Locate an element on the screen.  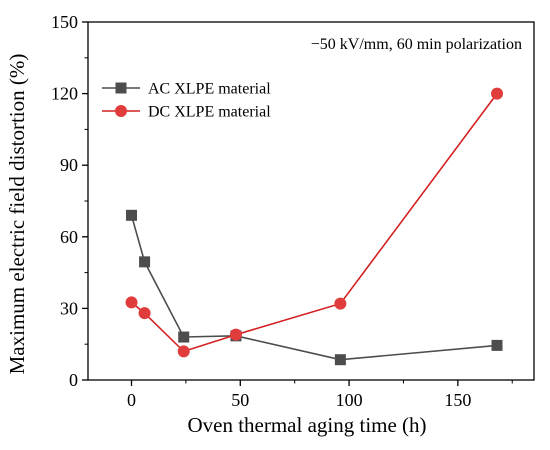
y-tick-label: 0 is located at coordinates (73, 380).